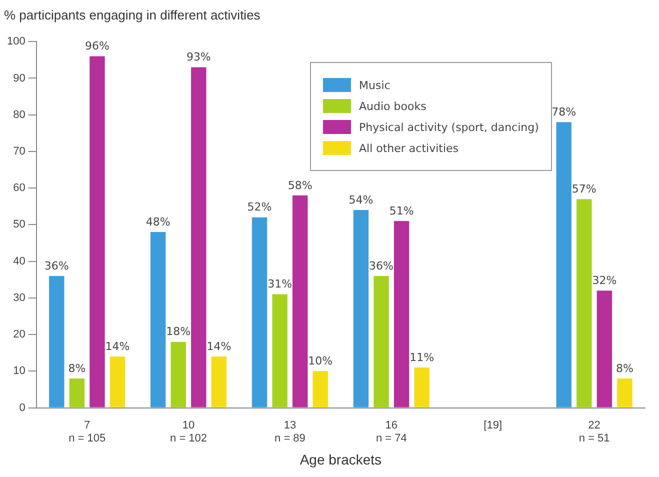  I want to click on legend-label: All other activities, so click(409, 148).